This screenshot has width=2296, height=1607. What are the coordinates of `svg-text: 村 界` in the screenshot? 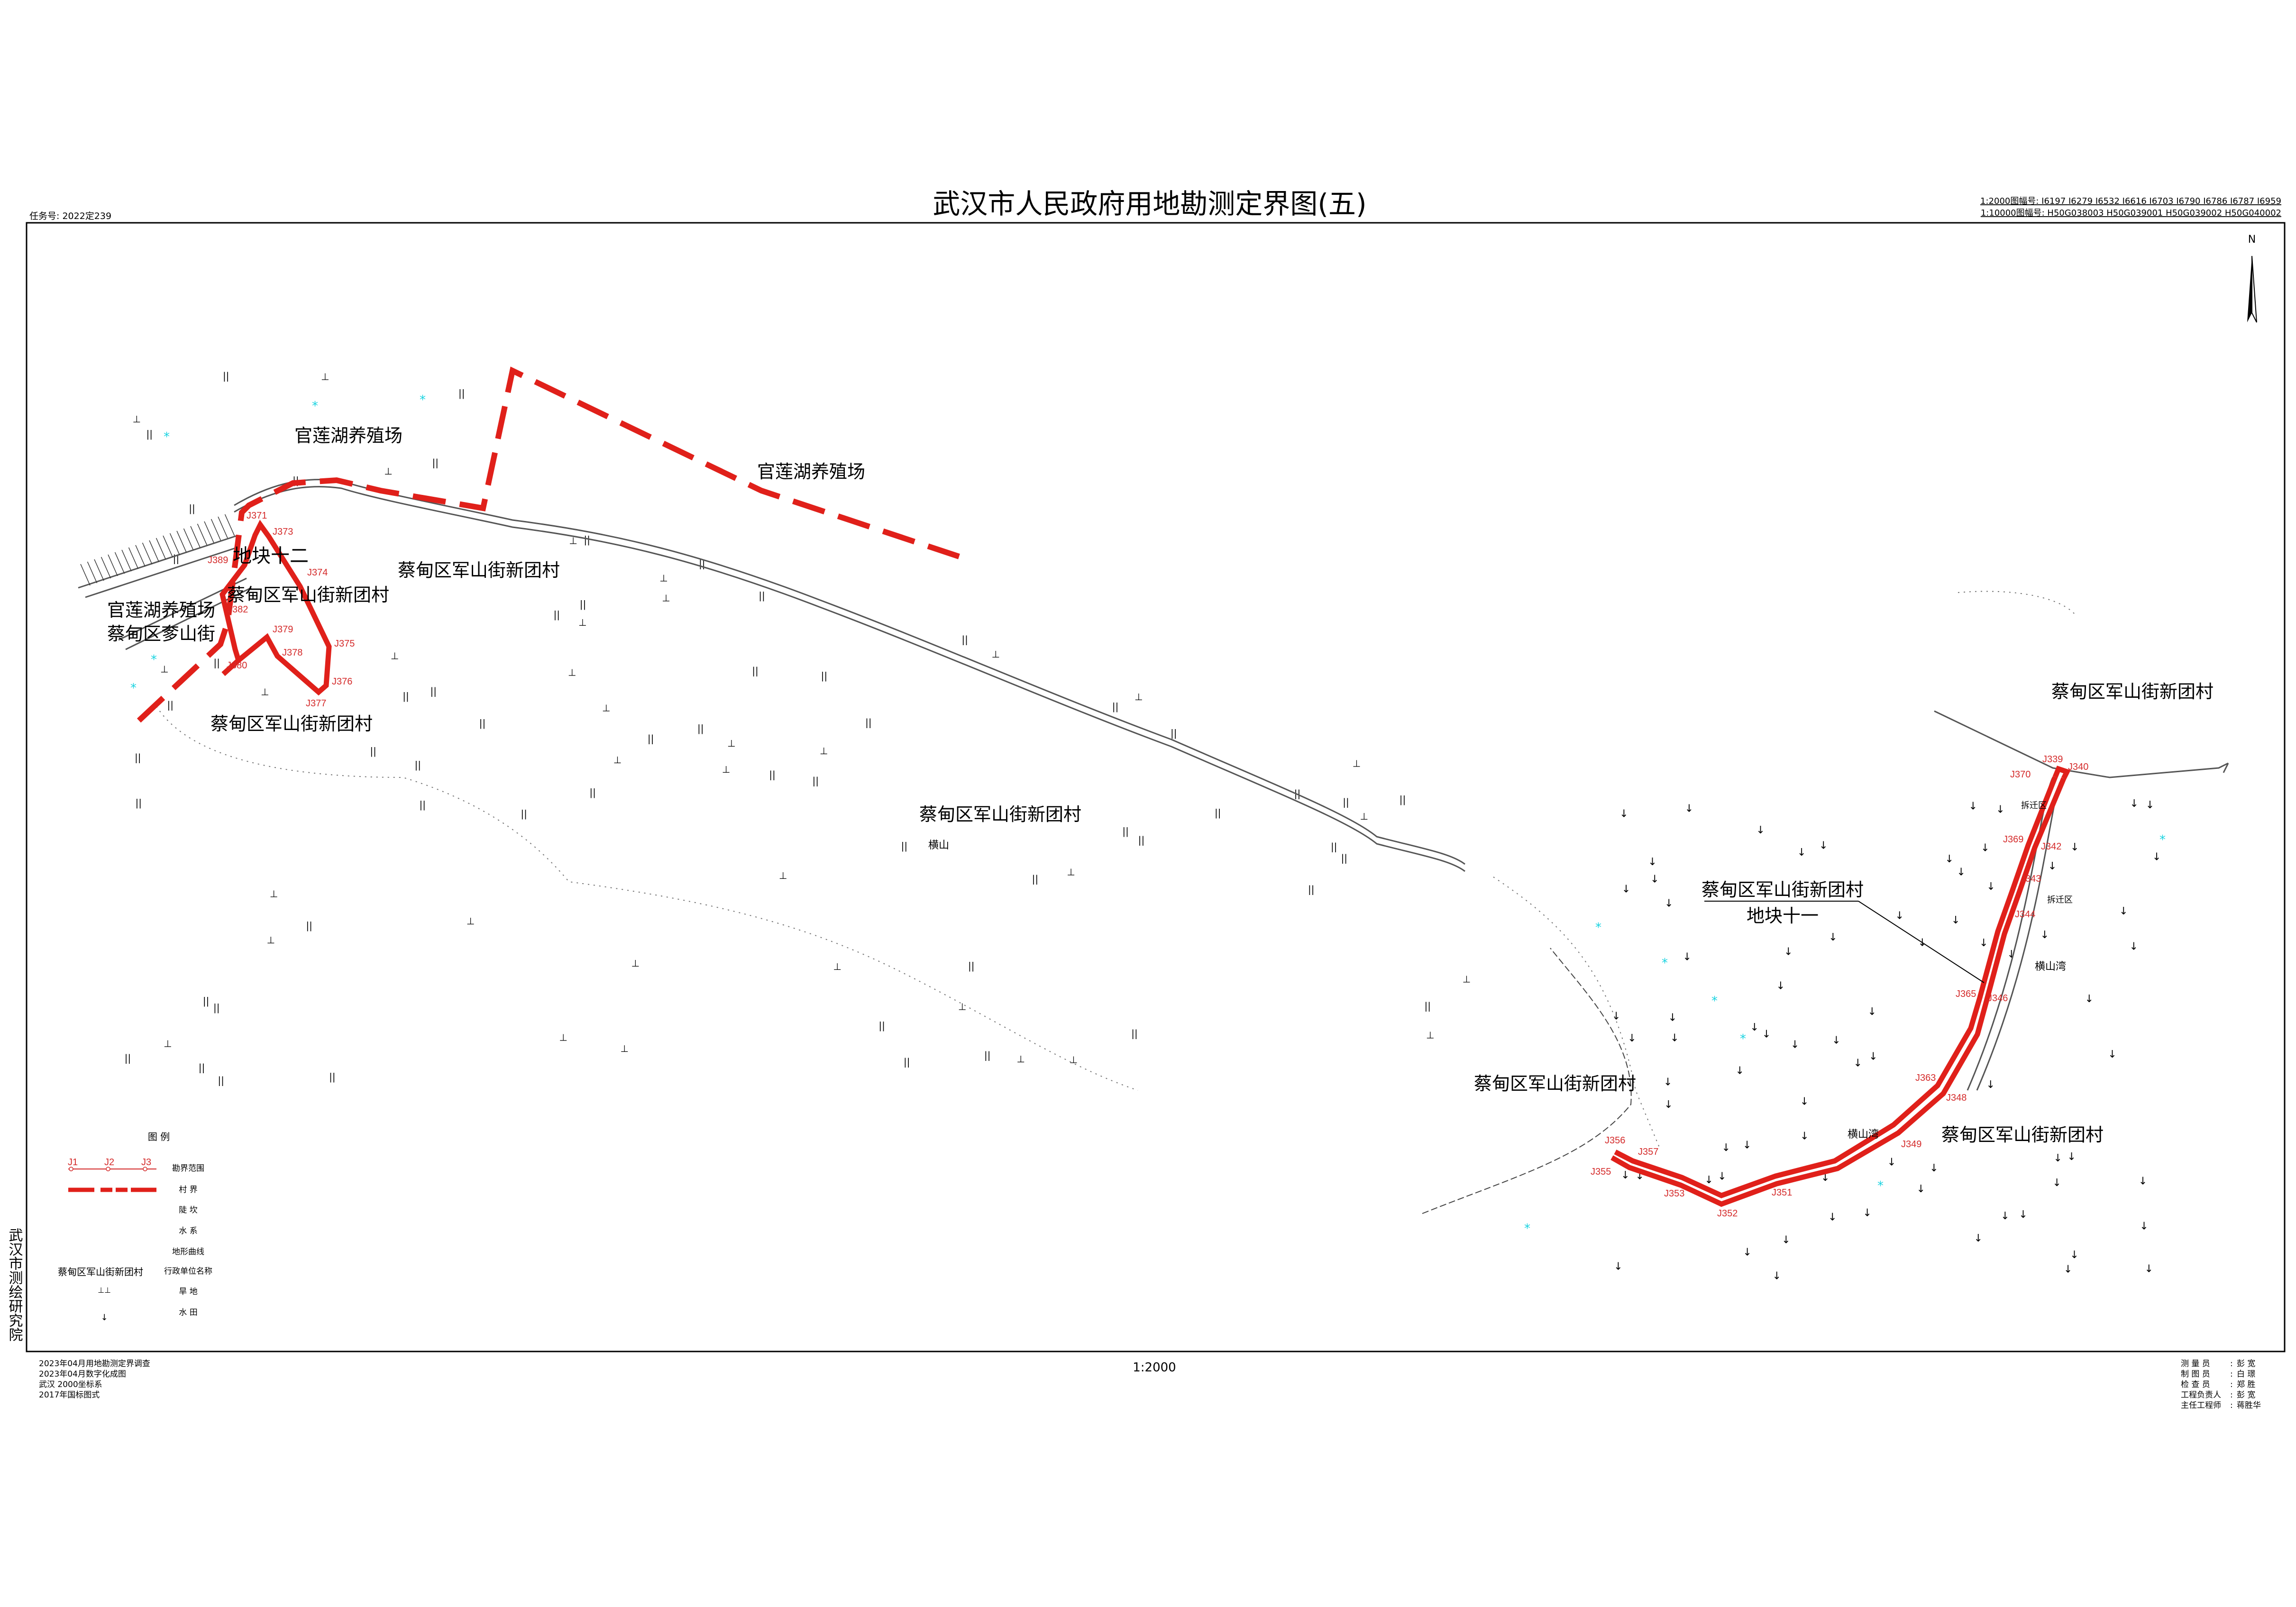 It's located at (188, 1190).